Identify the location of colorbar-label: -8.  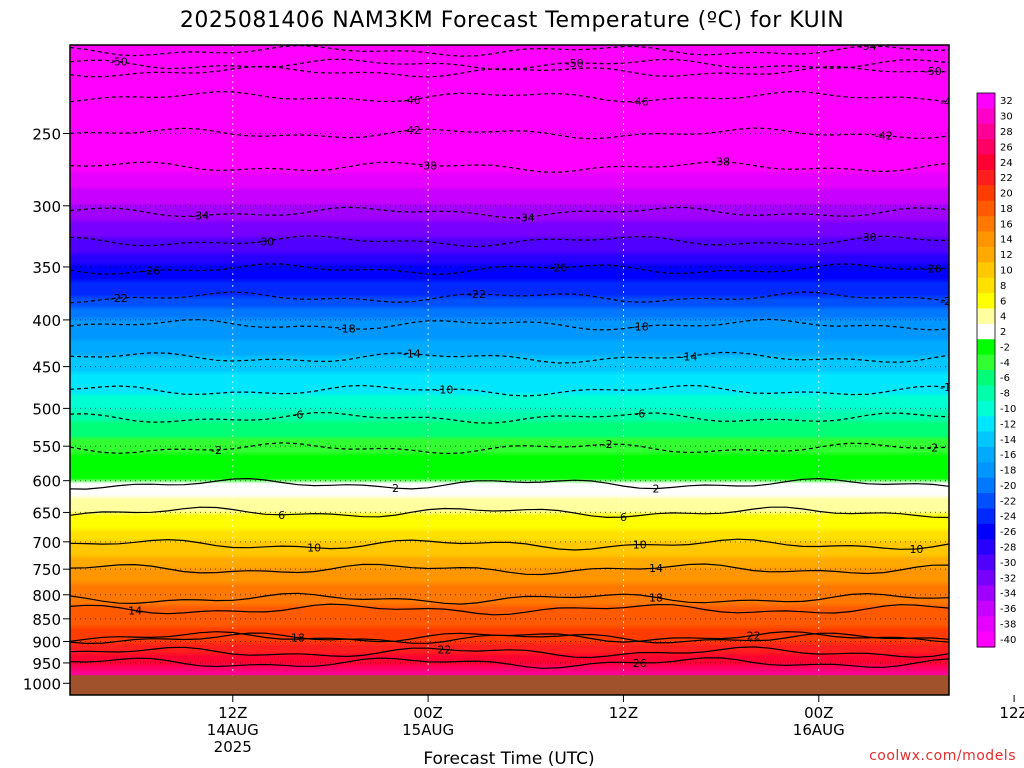
(1005, 394).